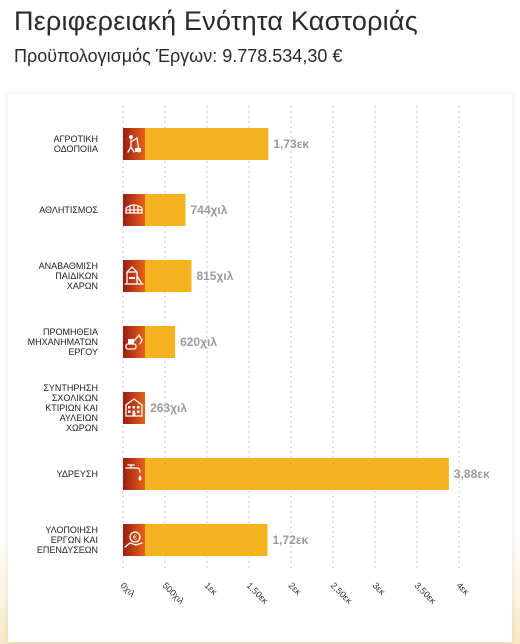  I want to click on playground-icon, so click(134, 276).